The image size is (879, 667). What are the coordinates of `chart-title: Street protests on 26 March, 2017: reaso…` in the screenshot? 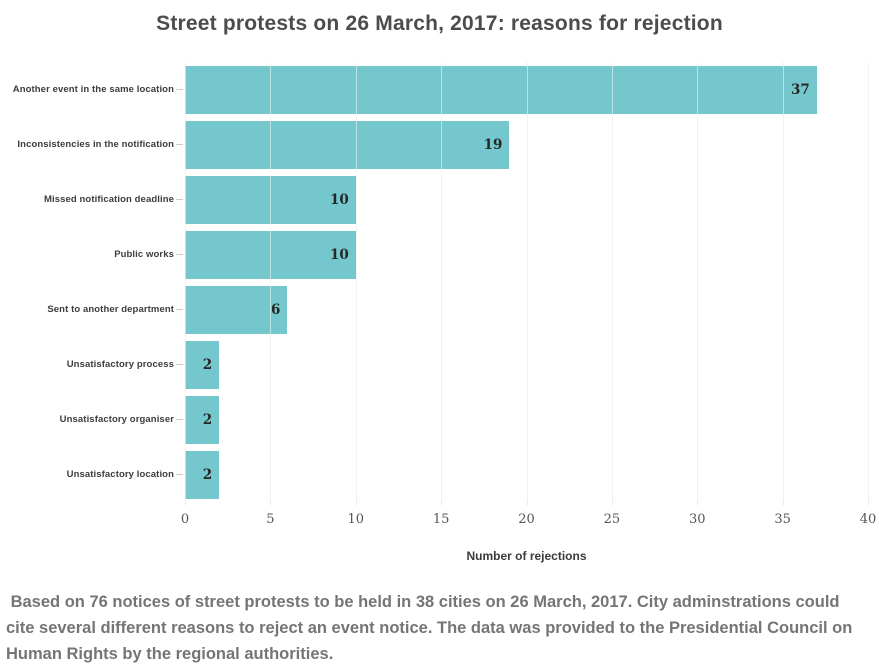 It's located at (439, 23).